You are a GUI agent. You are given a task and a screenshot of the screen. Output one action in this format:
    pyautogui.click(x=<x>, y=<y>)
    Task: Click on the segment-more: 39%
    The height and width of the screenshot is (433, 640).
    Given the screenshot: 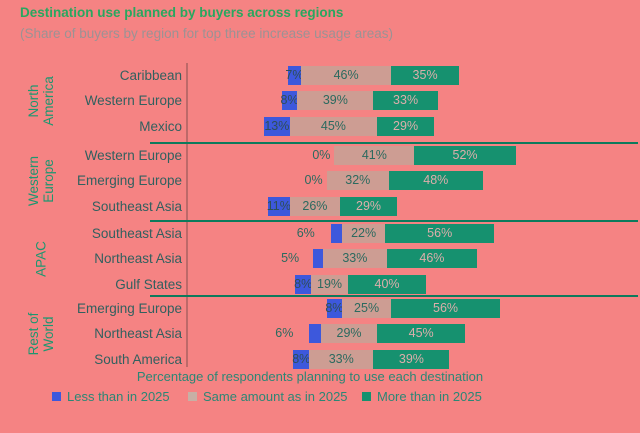 What is the action you would take?
    pyautogui.click(x=411, y=359)
    